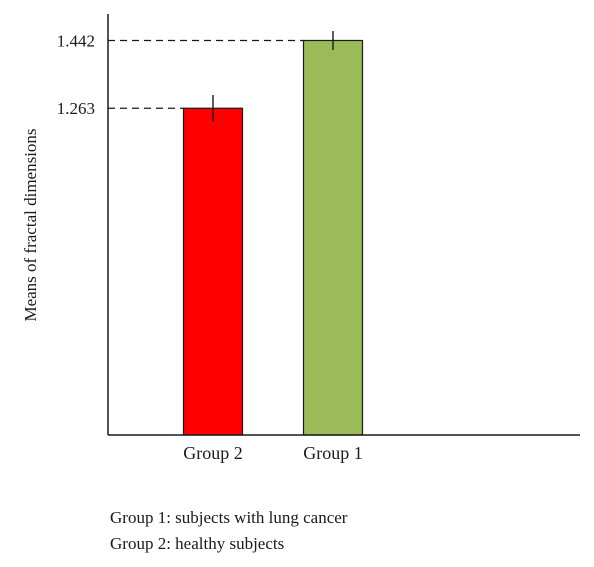 This screenshot has height=567, width=594. What do you see at coordinates (76, 108) in the screenshot?
I see `y-tick-label-1-263: 1.263` at bounding box center [76, 108].